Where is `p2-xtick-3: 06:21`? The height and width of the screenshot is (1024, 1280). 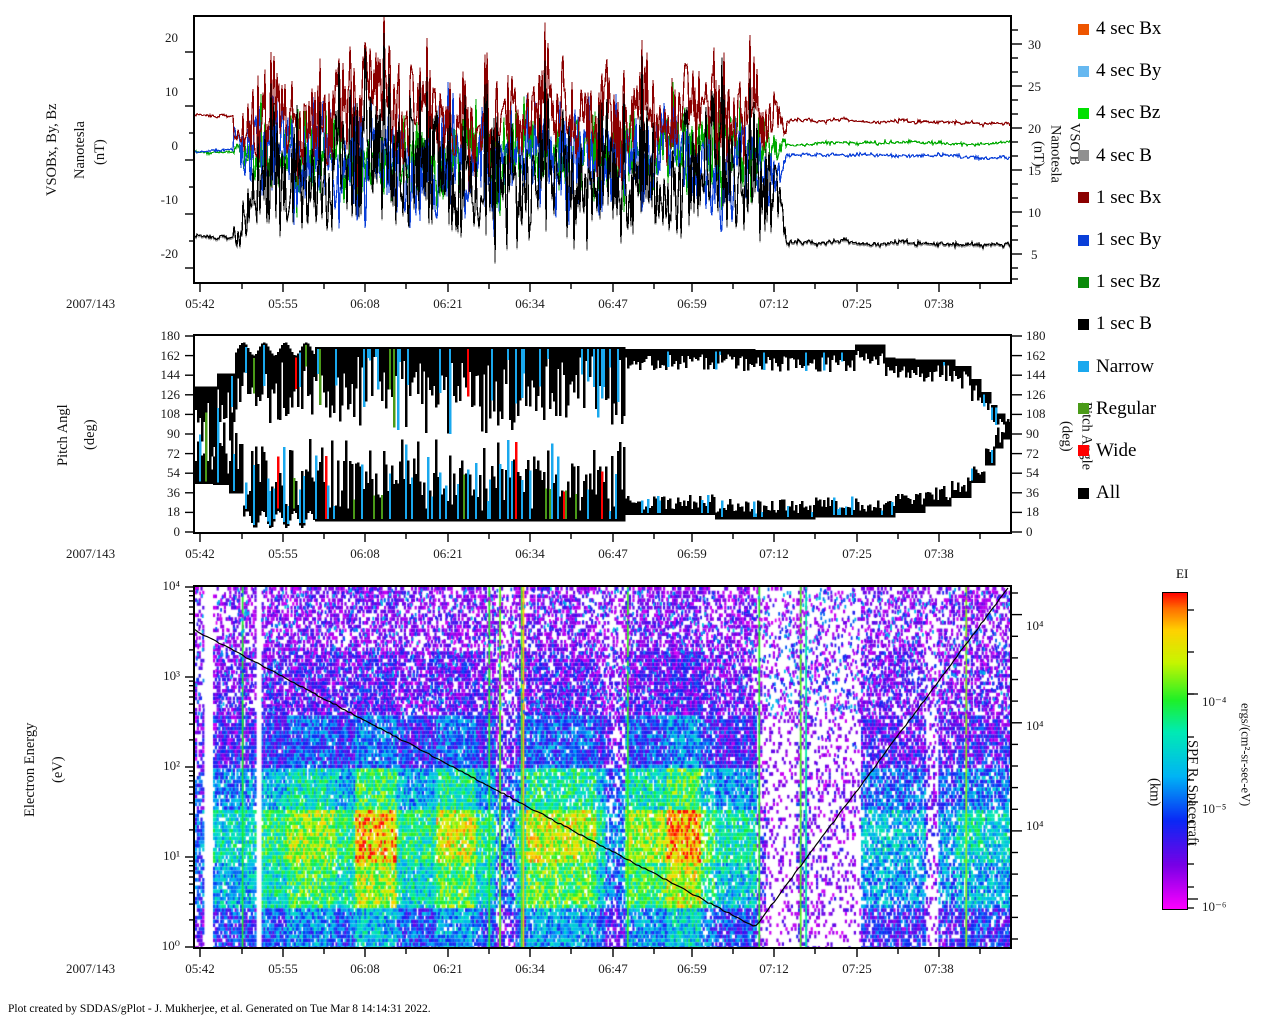
p2-xtick-3: 06:21 is located at coordinates (448, 553).